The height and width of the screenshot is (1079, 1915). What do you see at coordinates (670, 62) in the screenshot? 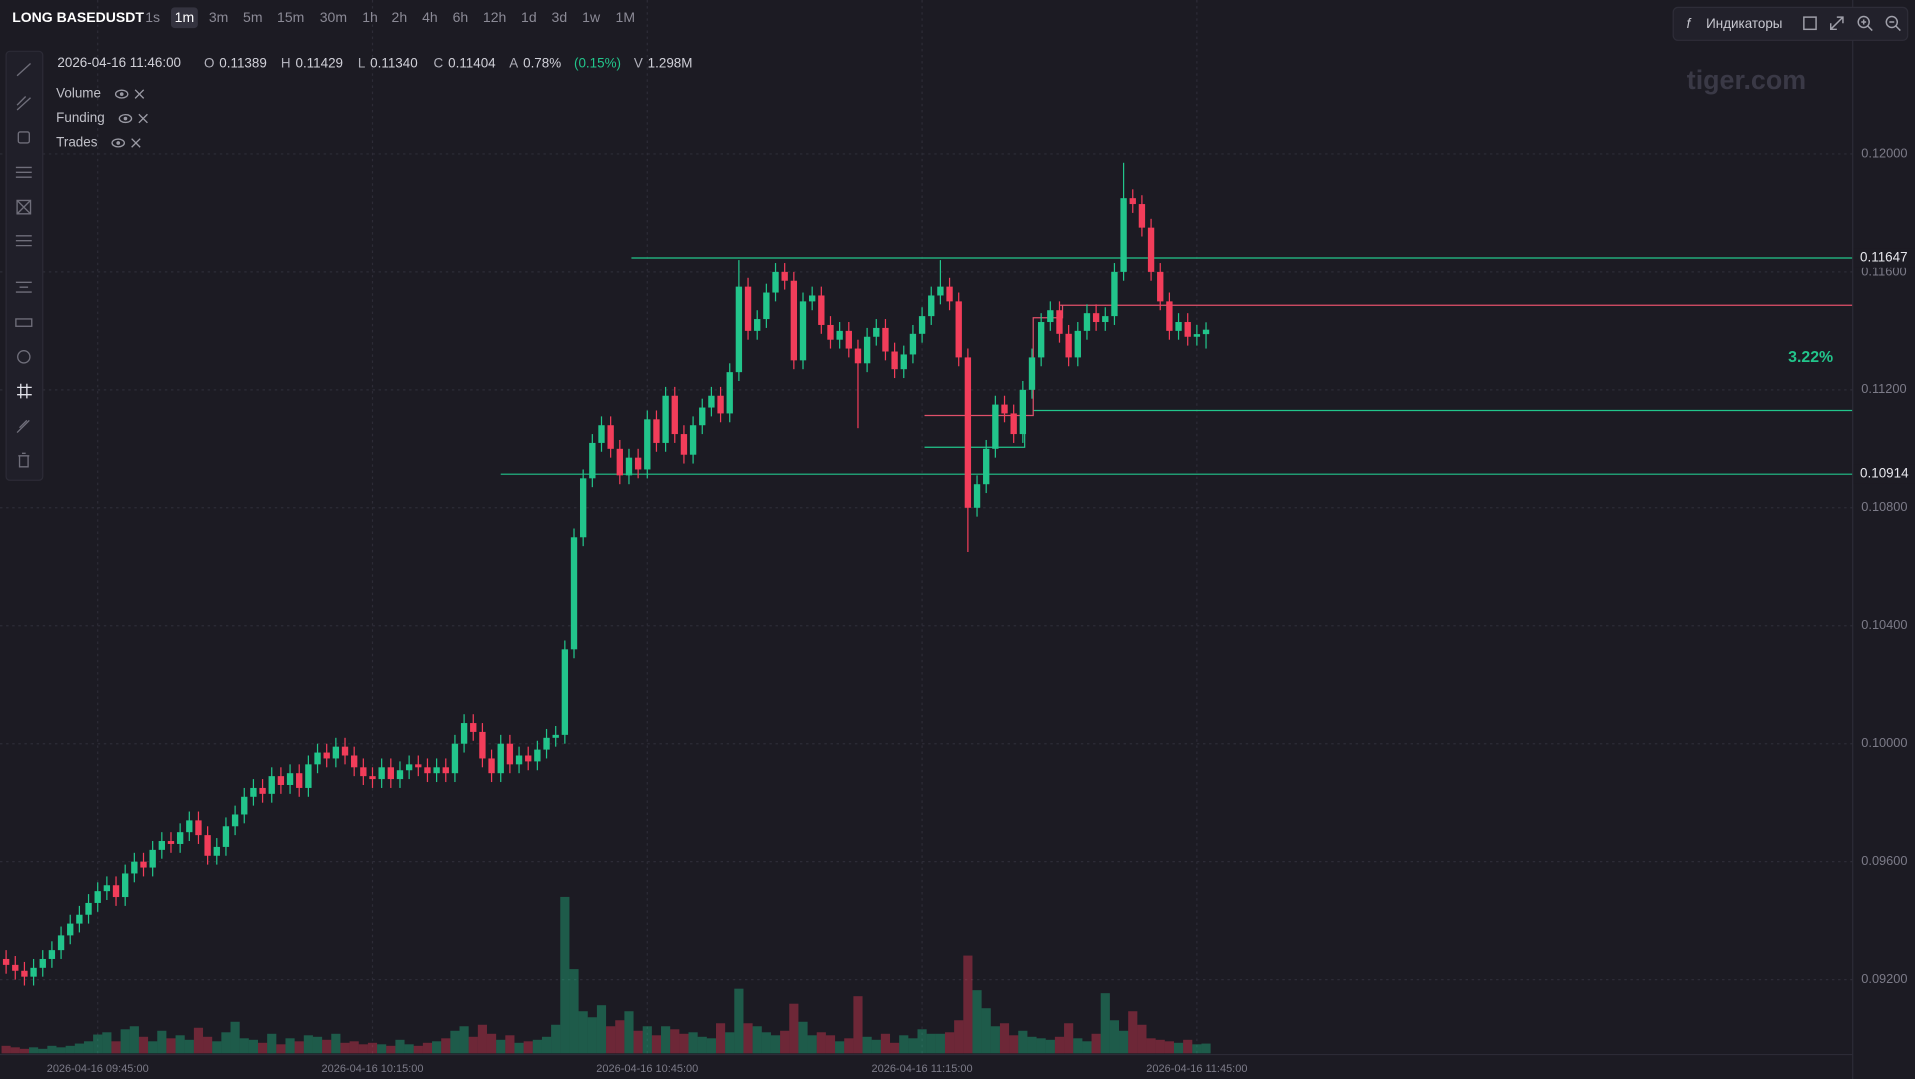
I see `legend-value: 1.298M` at bounding box center [670, 62].